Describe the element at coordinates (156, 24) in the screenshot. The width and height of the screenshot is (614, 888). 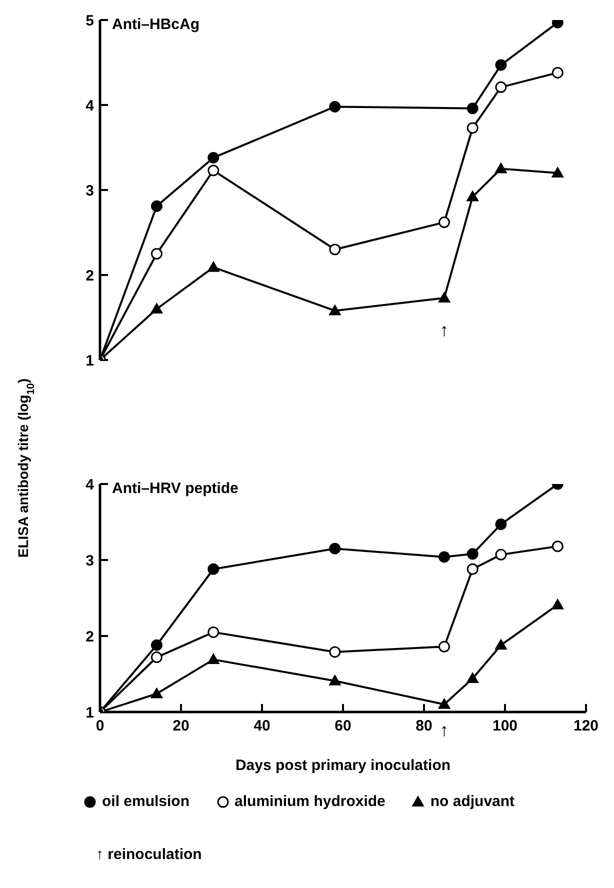
I see `chart-title: Anti–HBcAg` at that location.